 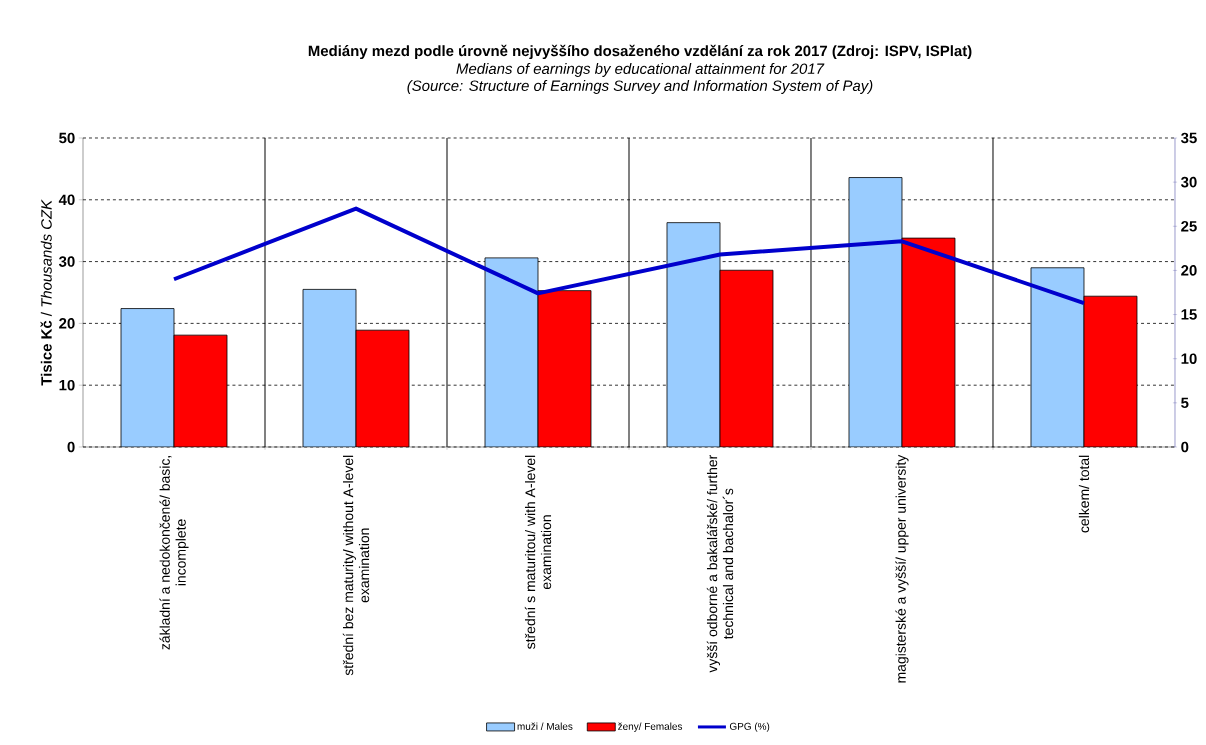 I want to click on y2-tick-label: 0, so click(x=1185, y=447).